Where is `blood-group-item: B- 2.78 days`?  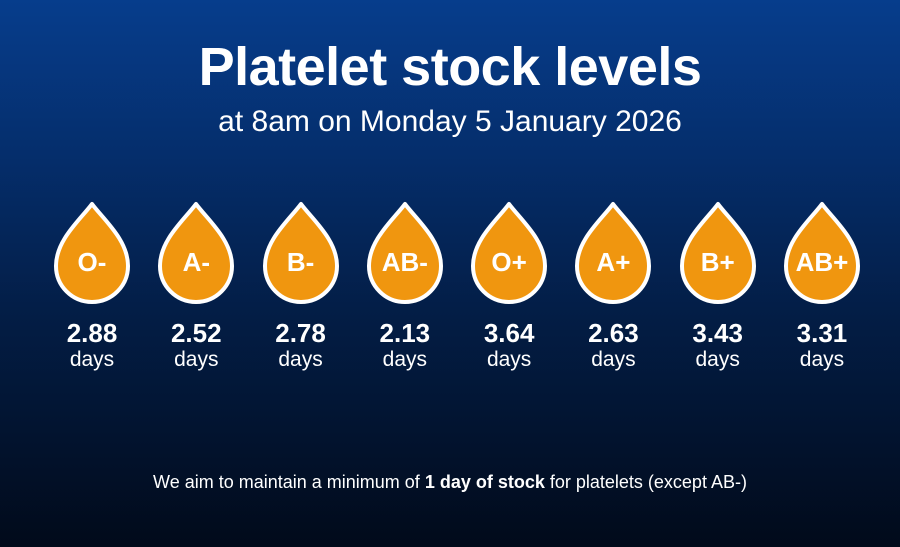
blood-group-item: B- 2.78 days is located at coordinates (301, 295).